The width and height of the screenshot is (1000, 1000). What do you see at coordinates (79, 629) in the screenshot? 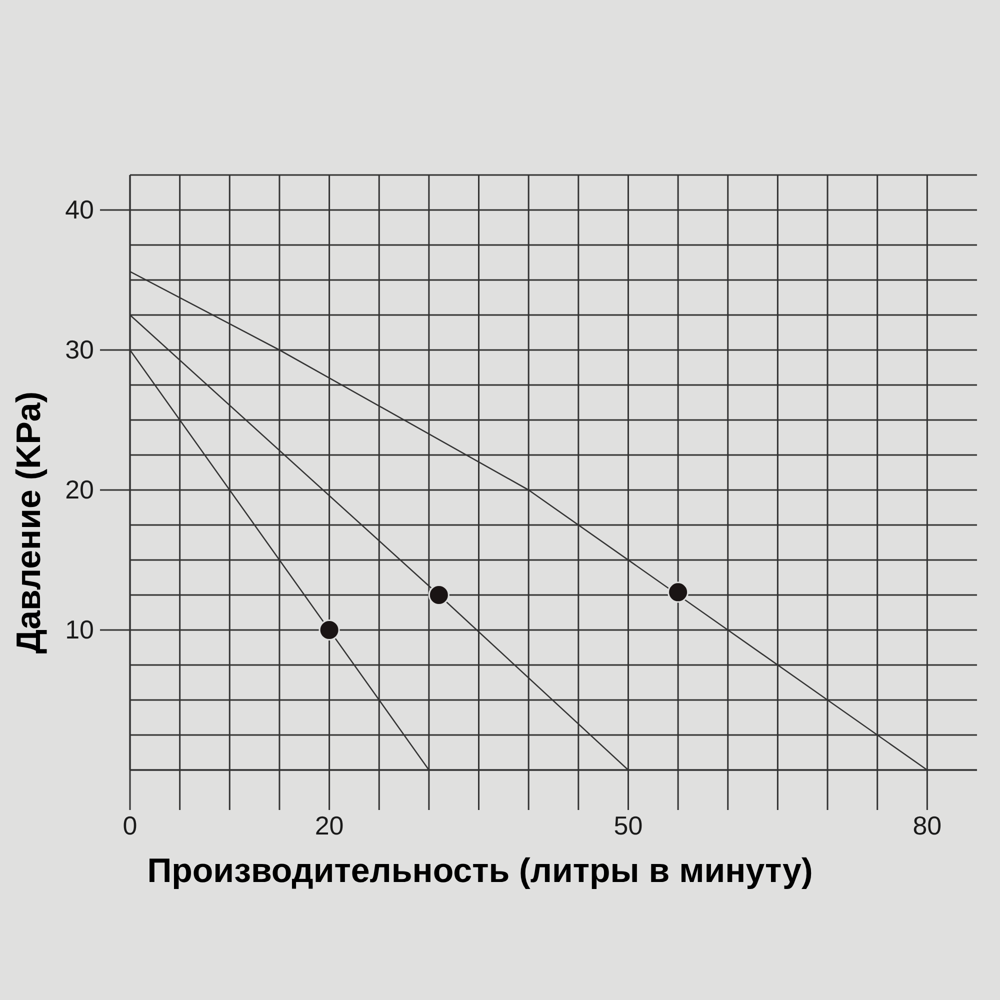
I see `y-tick-label: 10` at bounding box center [79, 629].